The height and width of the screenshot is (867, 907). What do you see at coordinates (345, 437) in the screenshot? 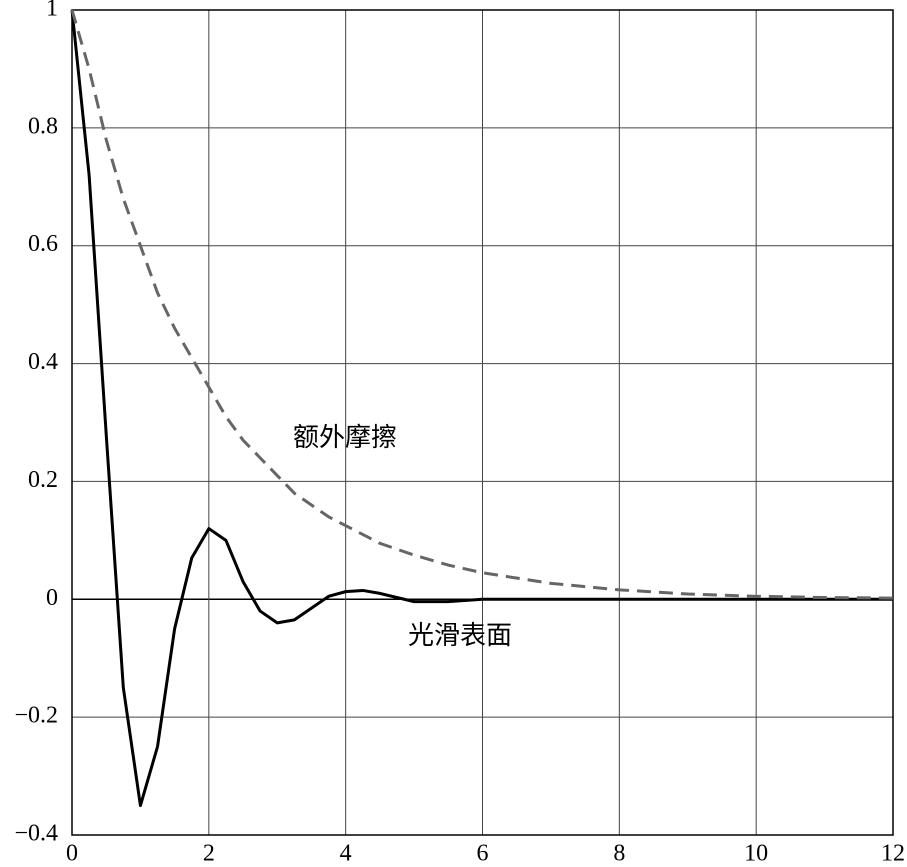
I see `series-annotation: 额外摩擦` at bounding box center [345, 437].